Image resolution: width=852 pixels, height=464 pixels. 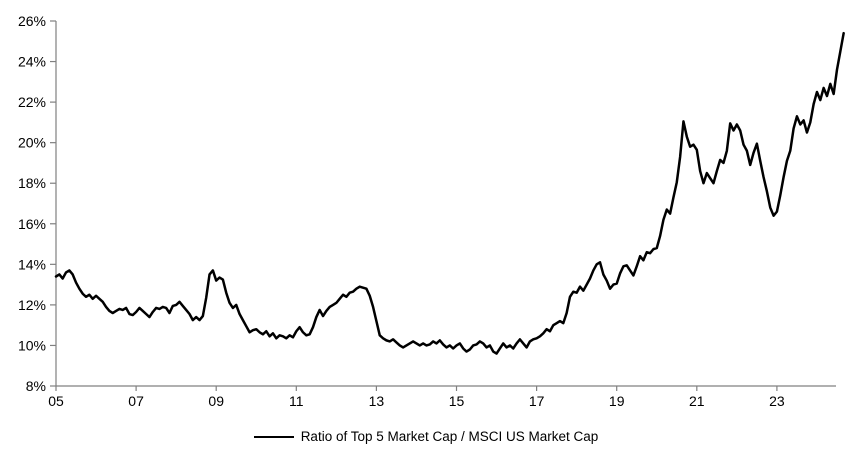 I want to click on x-tick-label: 07, so click(x=136, y=401).